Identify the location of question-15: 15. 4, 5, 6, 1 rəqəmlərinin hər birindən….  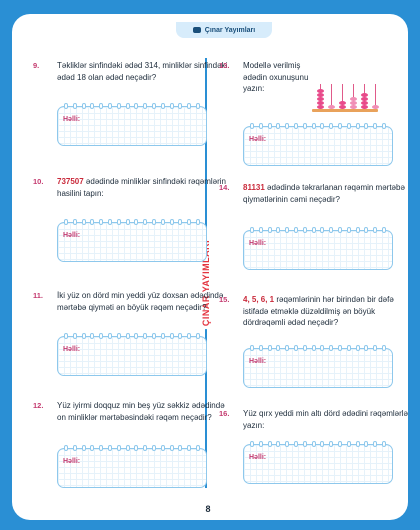
(306, 311).